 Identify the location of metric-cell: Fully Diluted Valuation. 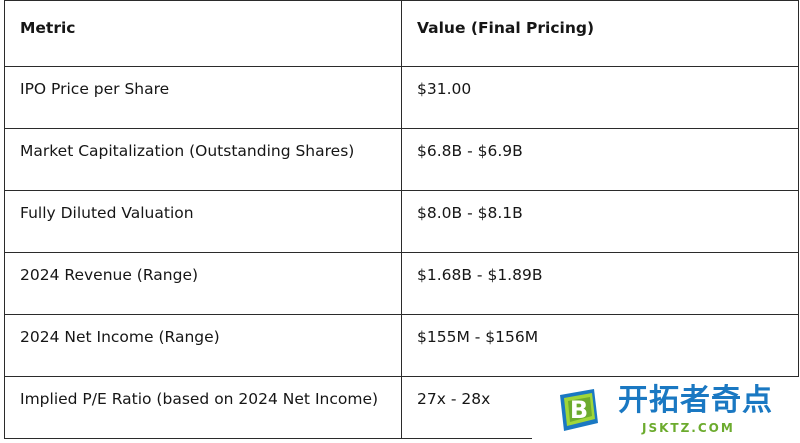
(203, 221).